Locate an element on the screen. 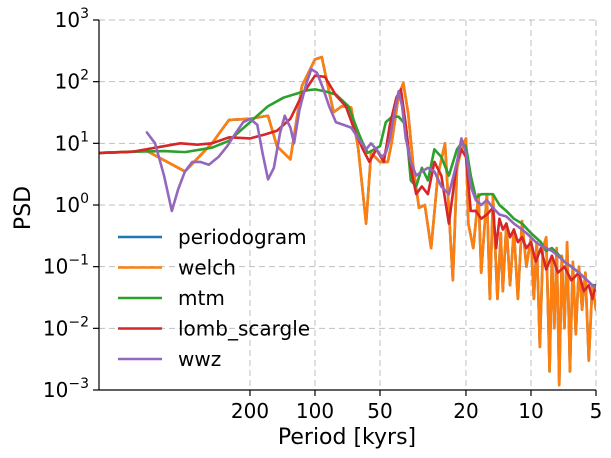  legend-entry-lomb-scargle: lomb_scargle is located at coordinates (214, 329).